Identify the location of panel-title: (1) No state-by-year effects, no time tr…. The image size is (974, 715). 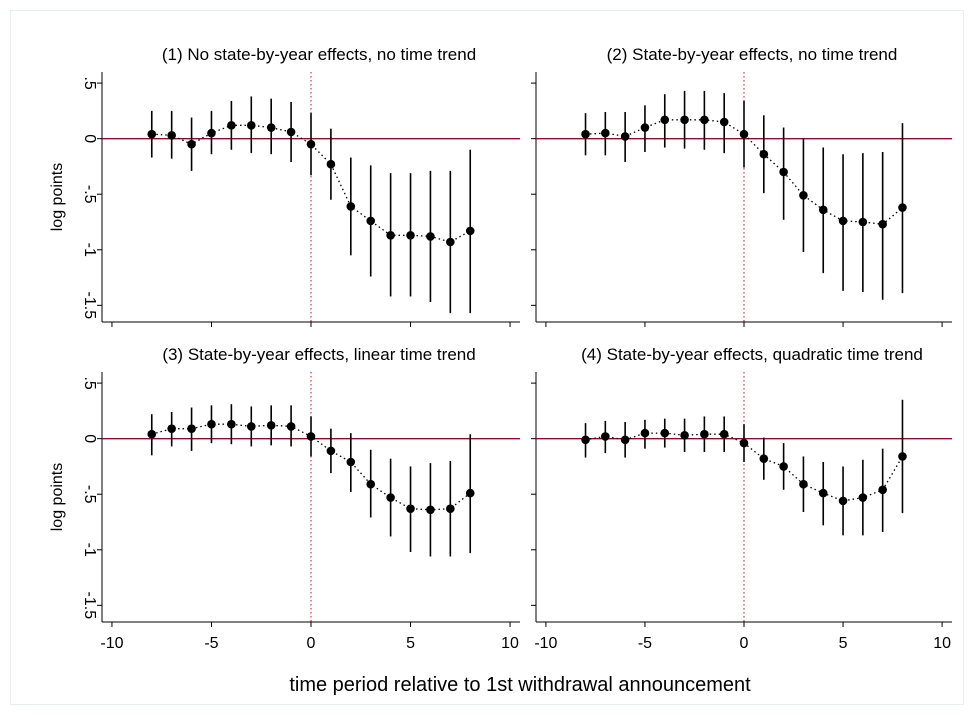
(319, 54).